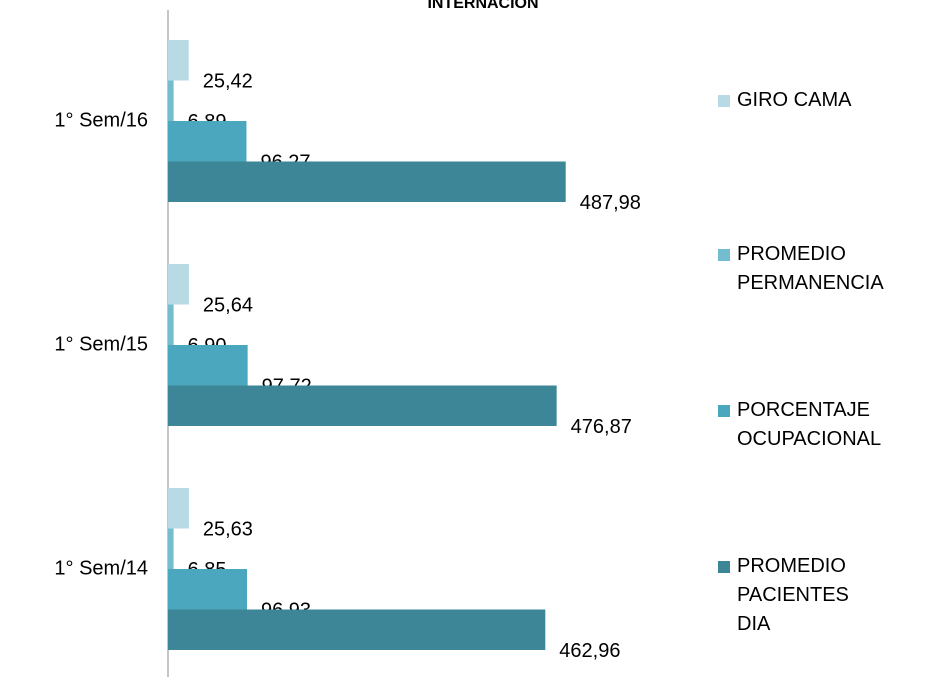  Describe the element at coordinates (601, 427) in the screenshot. I see `value-label: 476,87` at that location.